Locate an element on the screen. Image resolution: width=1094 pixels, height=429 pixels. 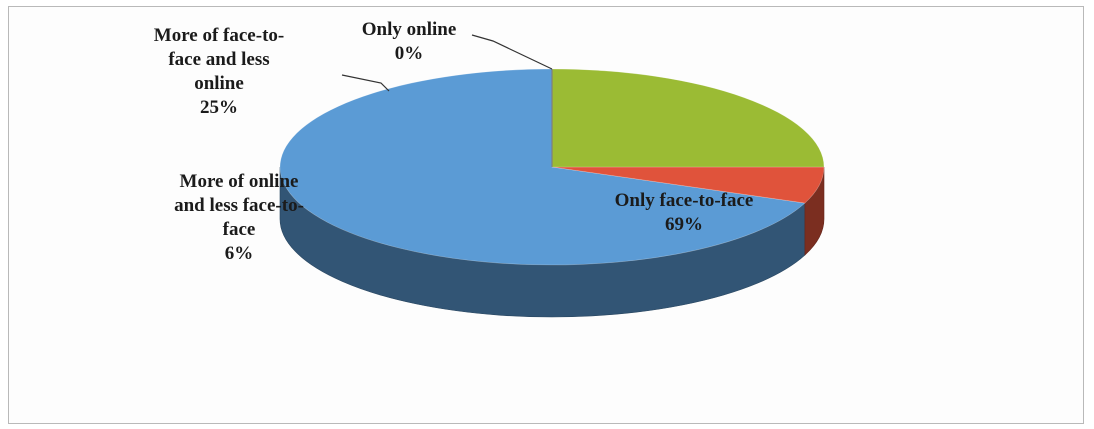
slice-value-3: 0% is located at coordinates (409, 53).